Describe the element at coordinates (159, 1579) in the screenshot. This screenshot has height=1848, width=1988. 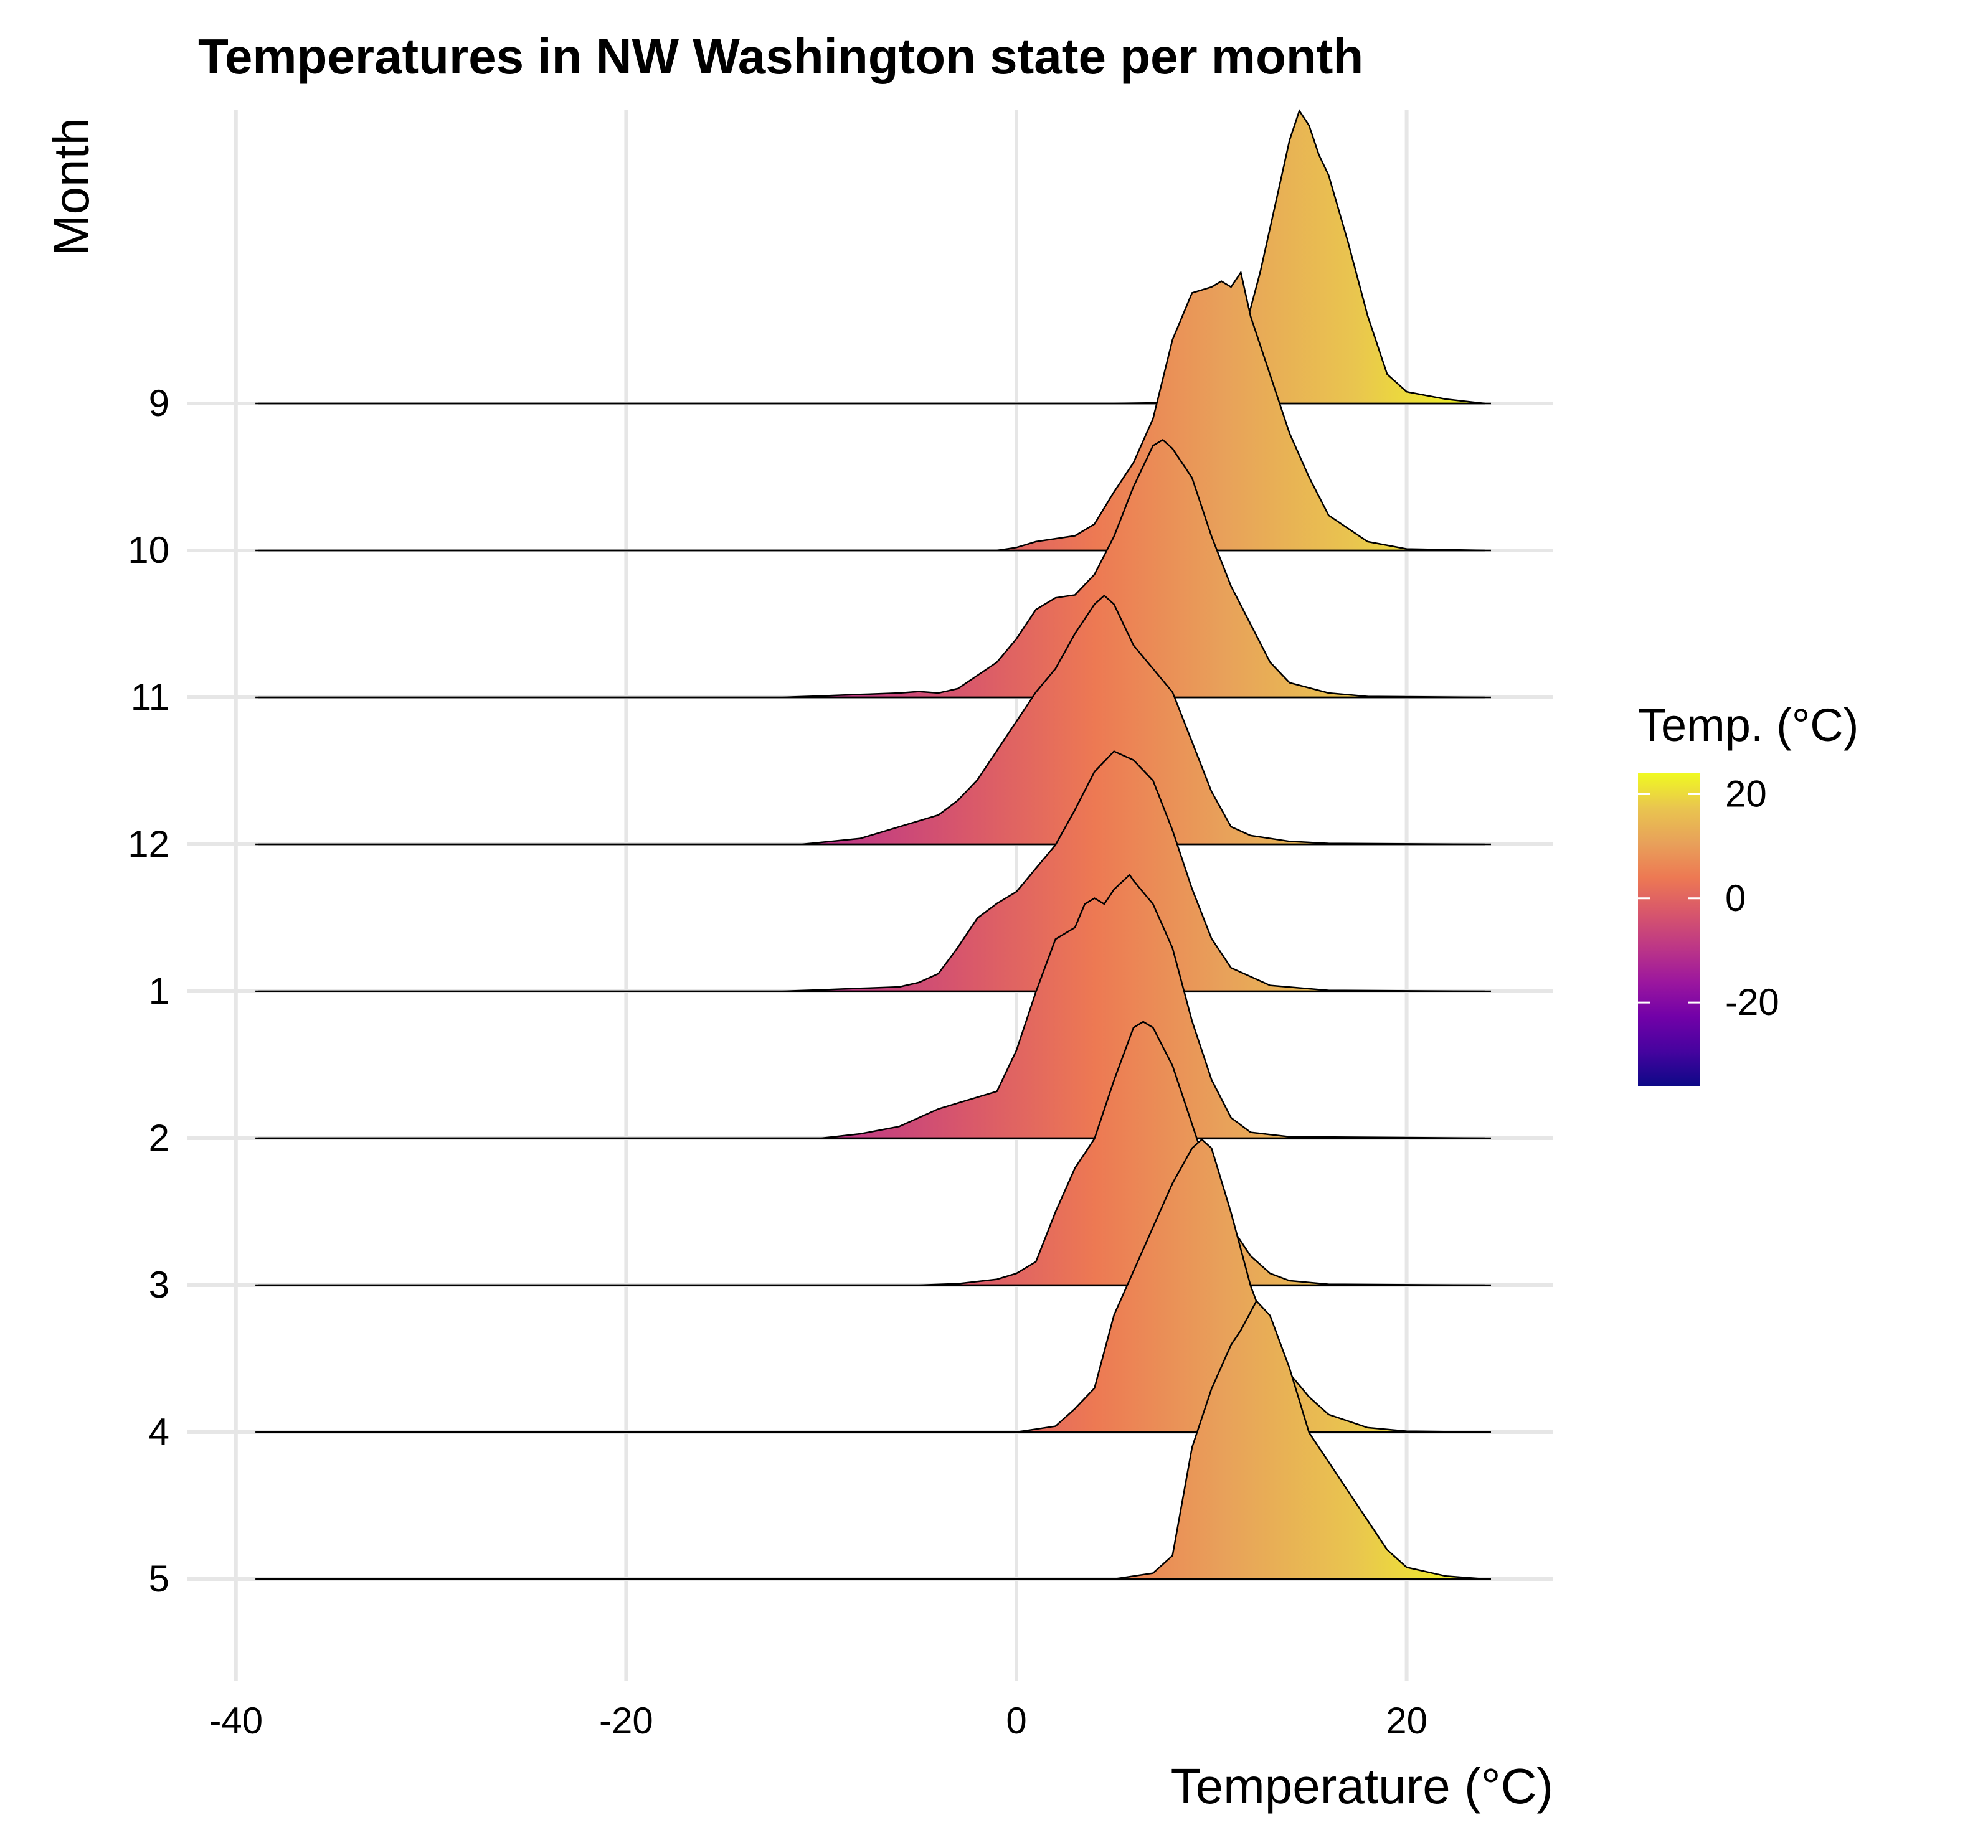
I see `y-tick-label: 5` at that location.